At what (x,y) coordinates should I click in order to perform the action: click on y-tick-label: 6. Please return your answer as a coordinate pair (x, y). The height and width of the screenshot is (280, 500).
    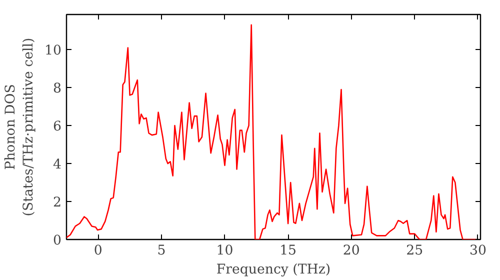
    Looking at the image, I should click on (57, 127).